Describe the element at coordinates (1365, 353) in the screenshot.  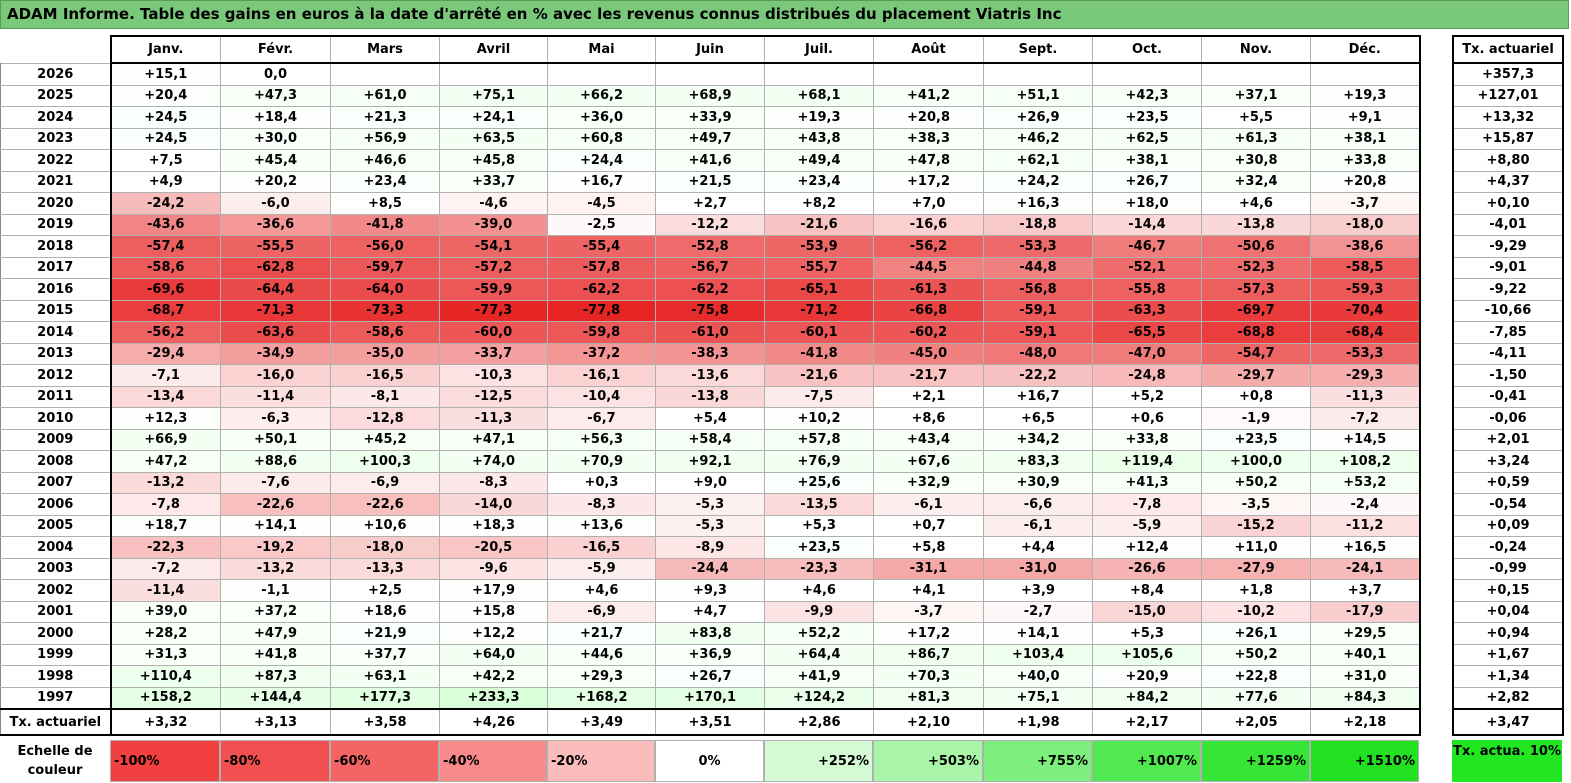
I see `gain-cell: -53,3` at that location.